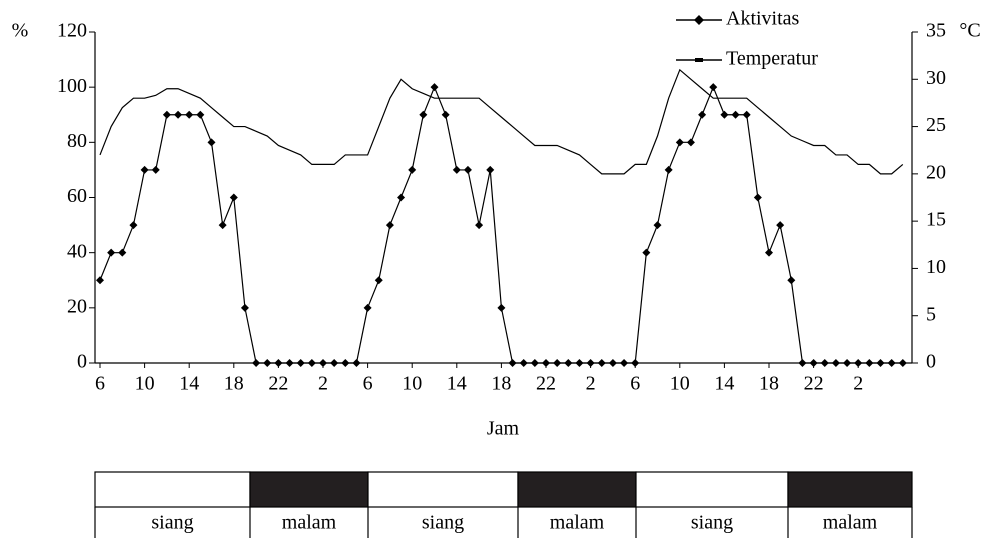 The width and height of the screenshot is (989, 538). What do you see at coordinates (936, 172) in the screenshot?
I see `y2-tick-label: 20` at bounding box center [936, 172].